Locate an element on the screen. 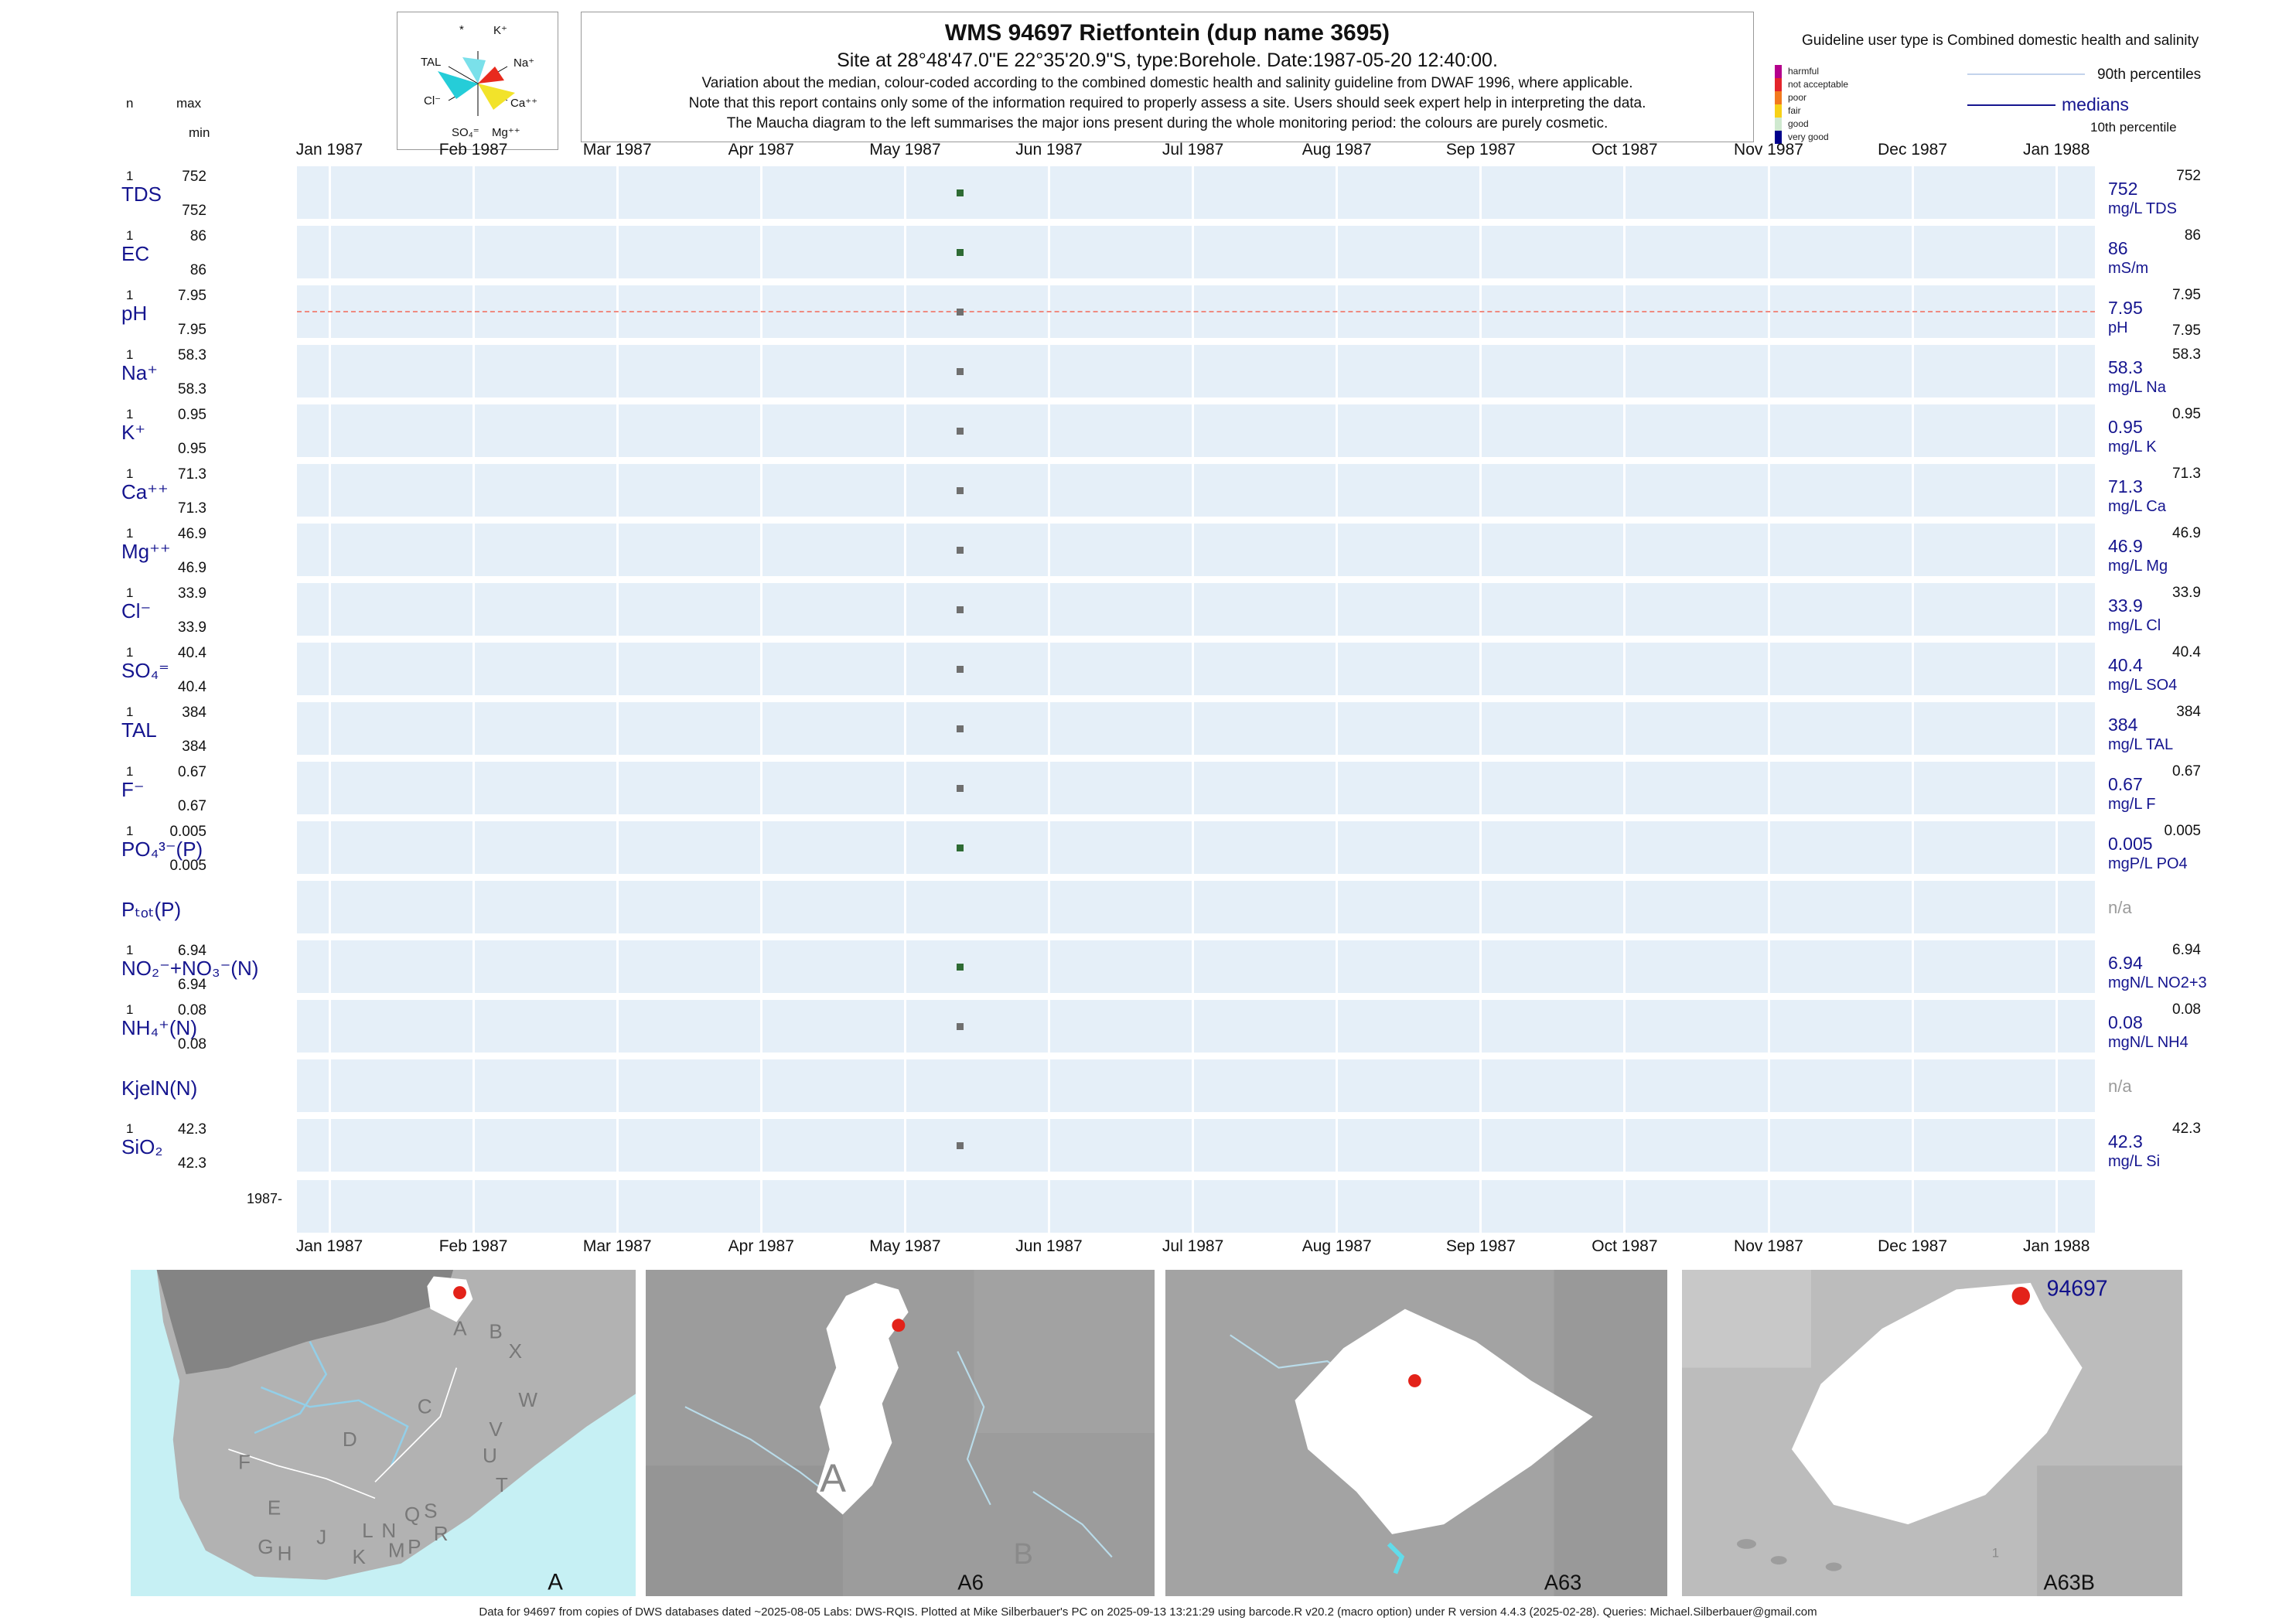 The height and width of the screenshot is (1624, 2296). row-min-value: 0.67 is located at coordinates (192, 806).